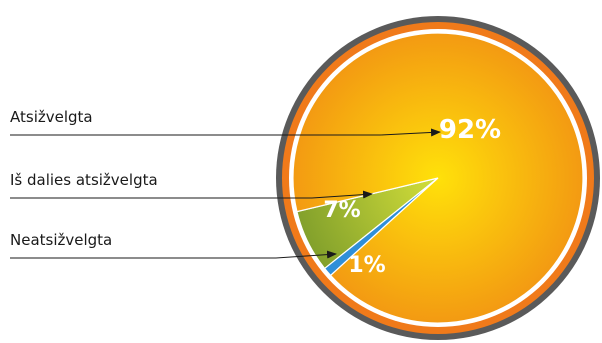 The image size is (602, 343). What do you see at coordinates (341, 210) in the screenshot?
I see `data-label-is-dalies-atsizvelgta: 7%` at bounding box center [341, 210].